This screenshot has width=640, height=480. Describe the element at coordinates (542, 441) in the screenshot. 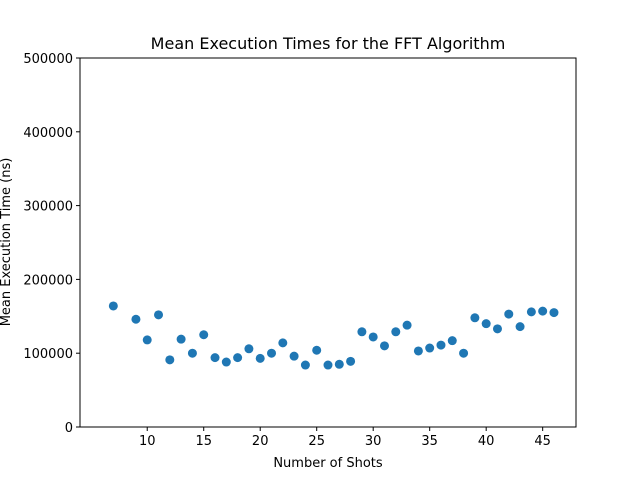

I see `x-tick-label: 45` at that location.